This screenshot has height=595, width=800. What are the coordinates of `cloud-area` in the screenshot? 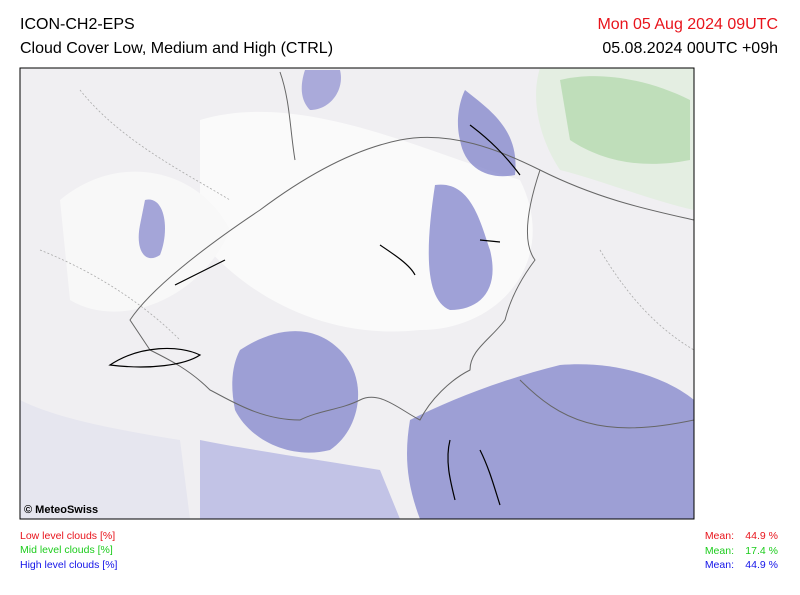 It's located at (105, 459).